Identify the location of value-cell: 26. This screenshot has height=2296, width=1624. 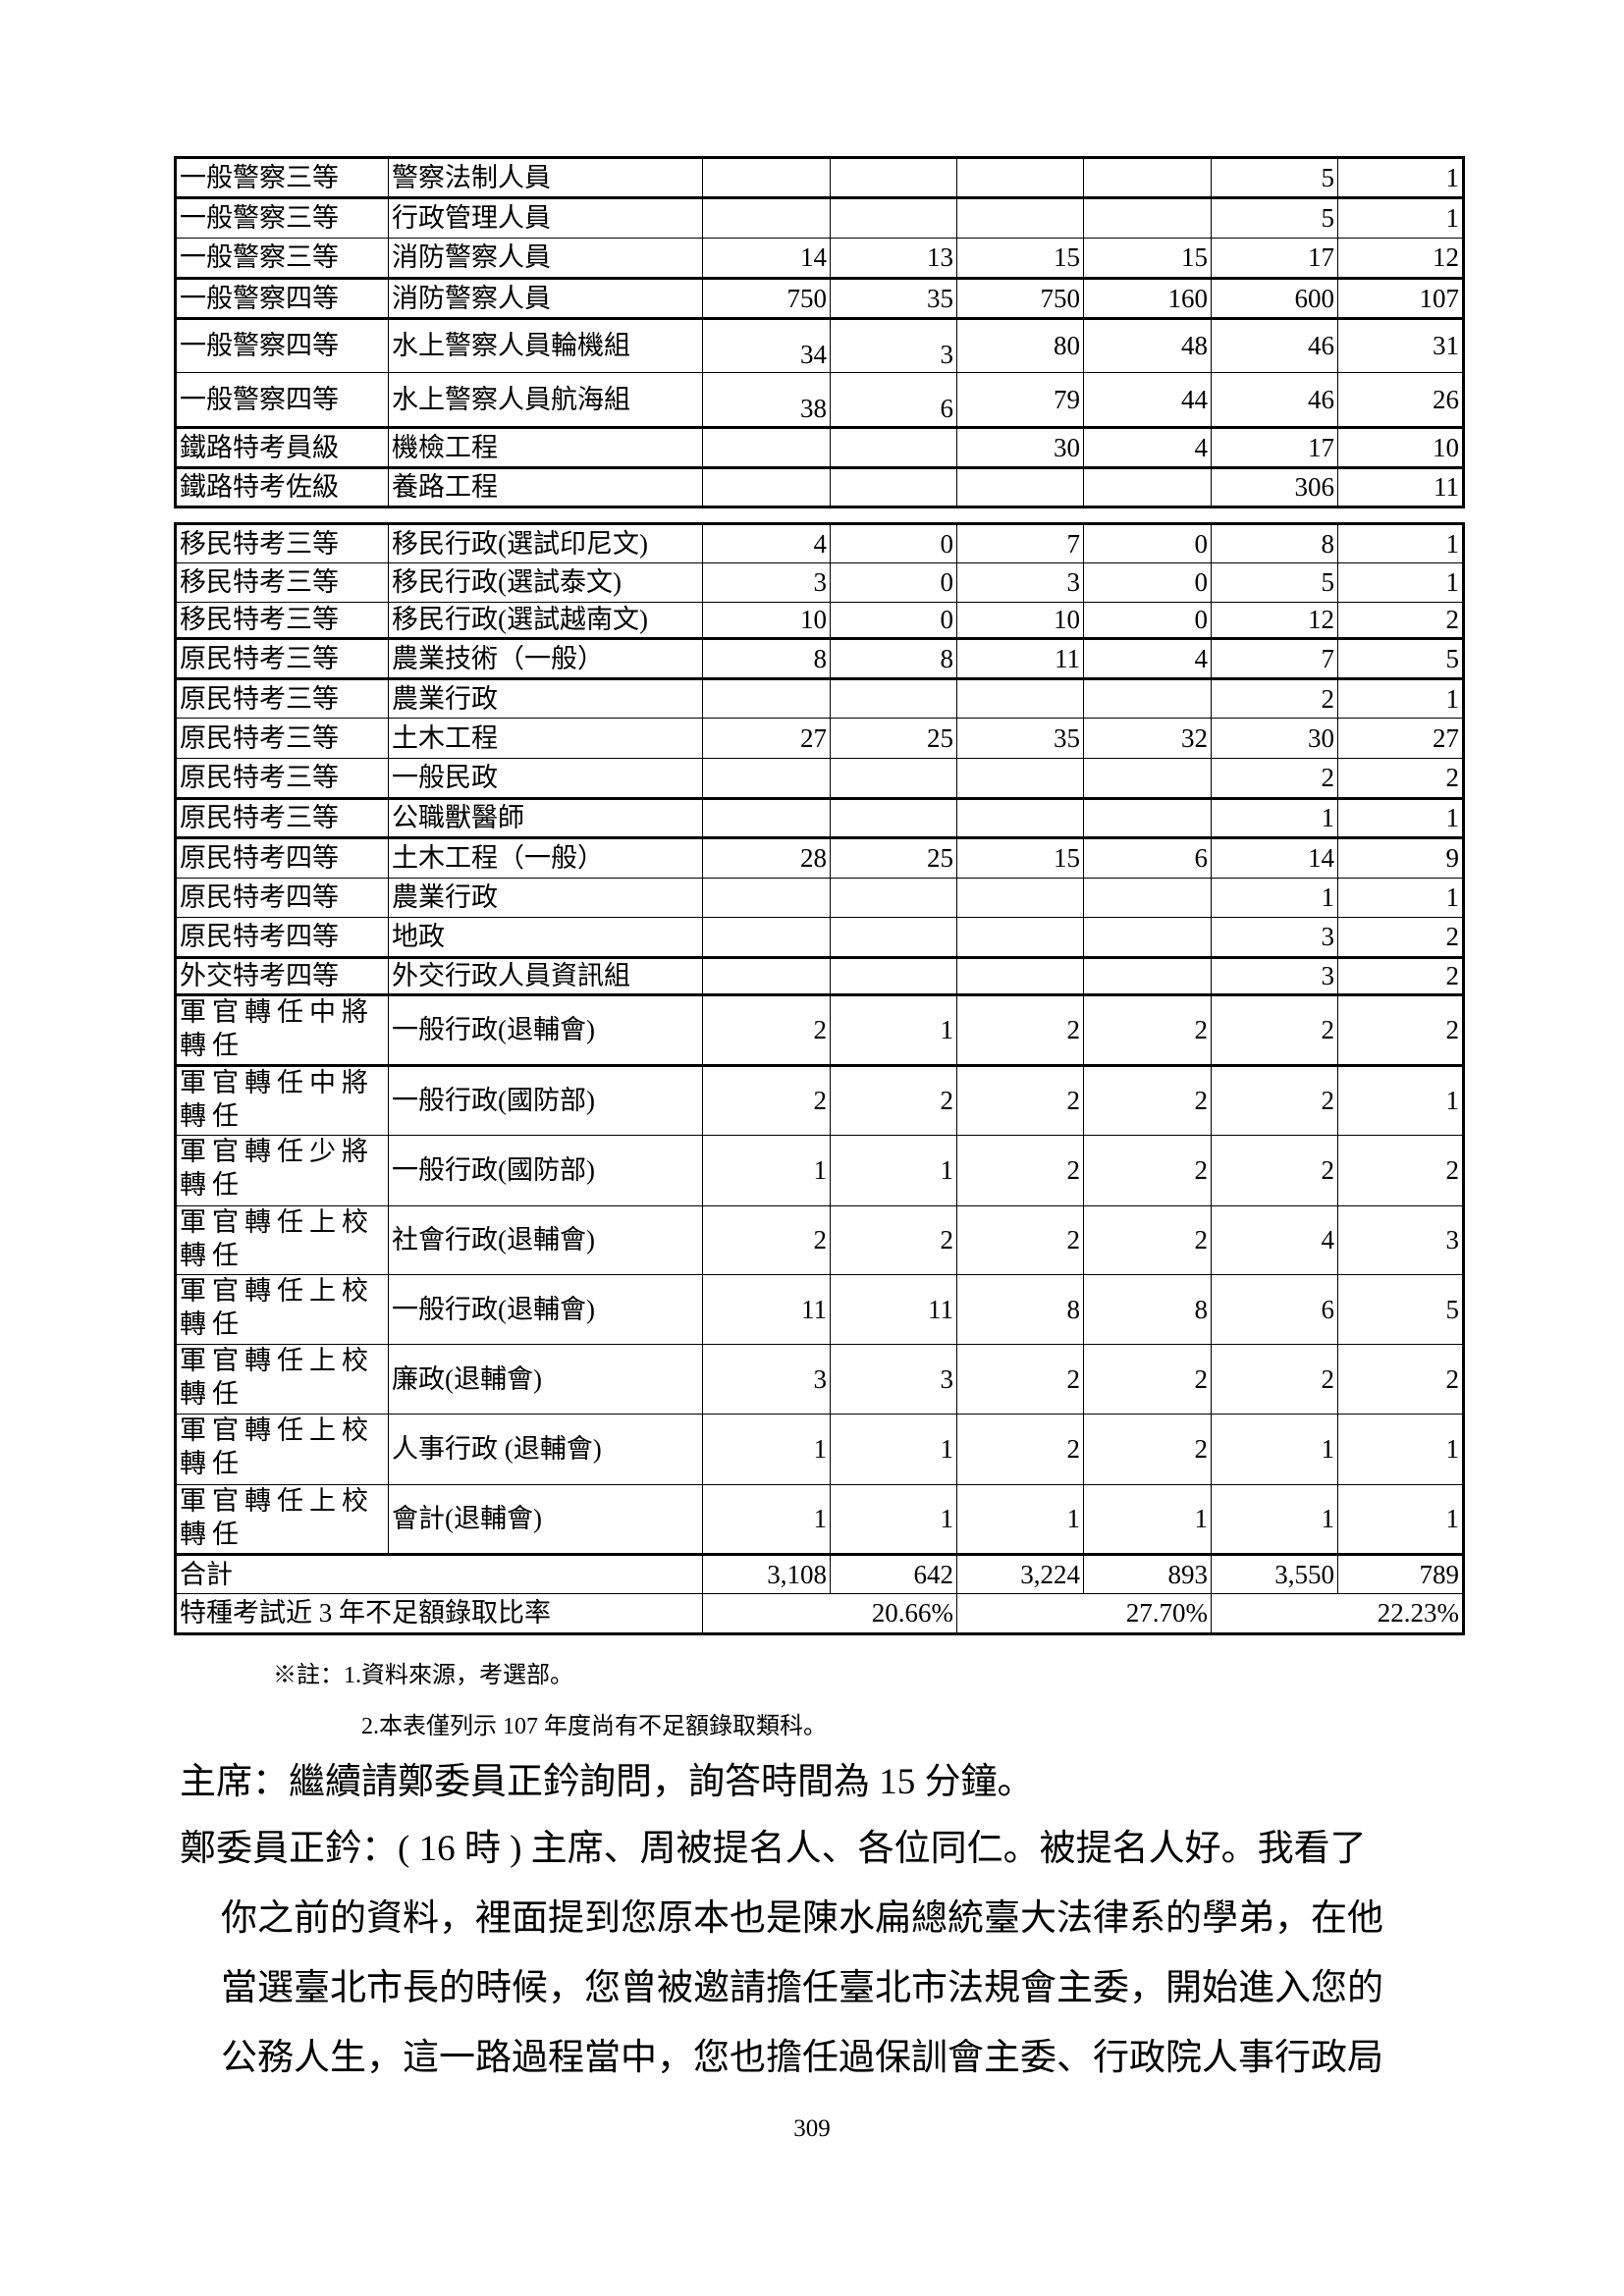
(1400, 400).